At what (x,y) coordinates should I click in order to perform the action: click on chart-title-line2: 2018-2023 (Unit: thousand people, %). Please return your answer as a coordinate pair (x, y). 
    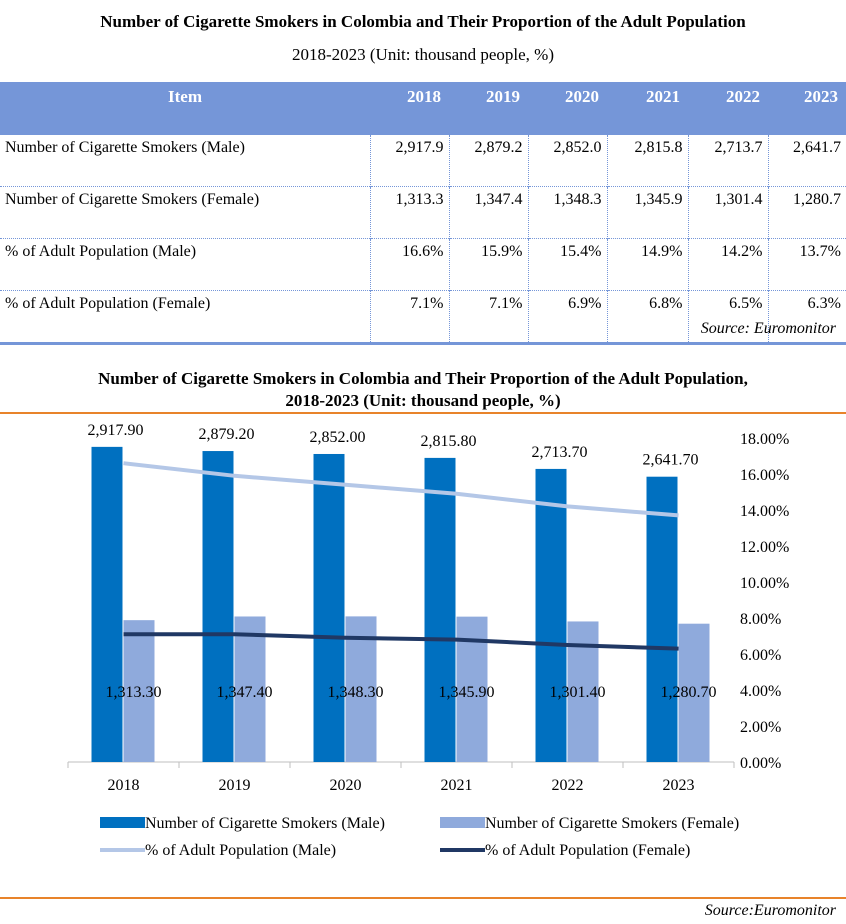
    Looking at the image, I should click on (423, 400).